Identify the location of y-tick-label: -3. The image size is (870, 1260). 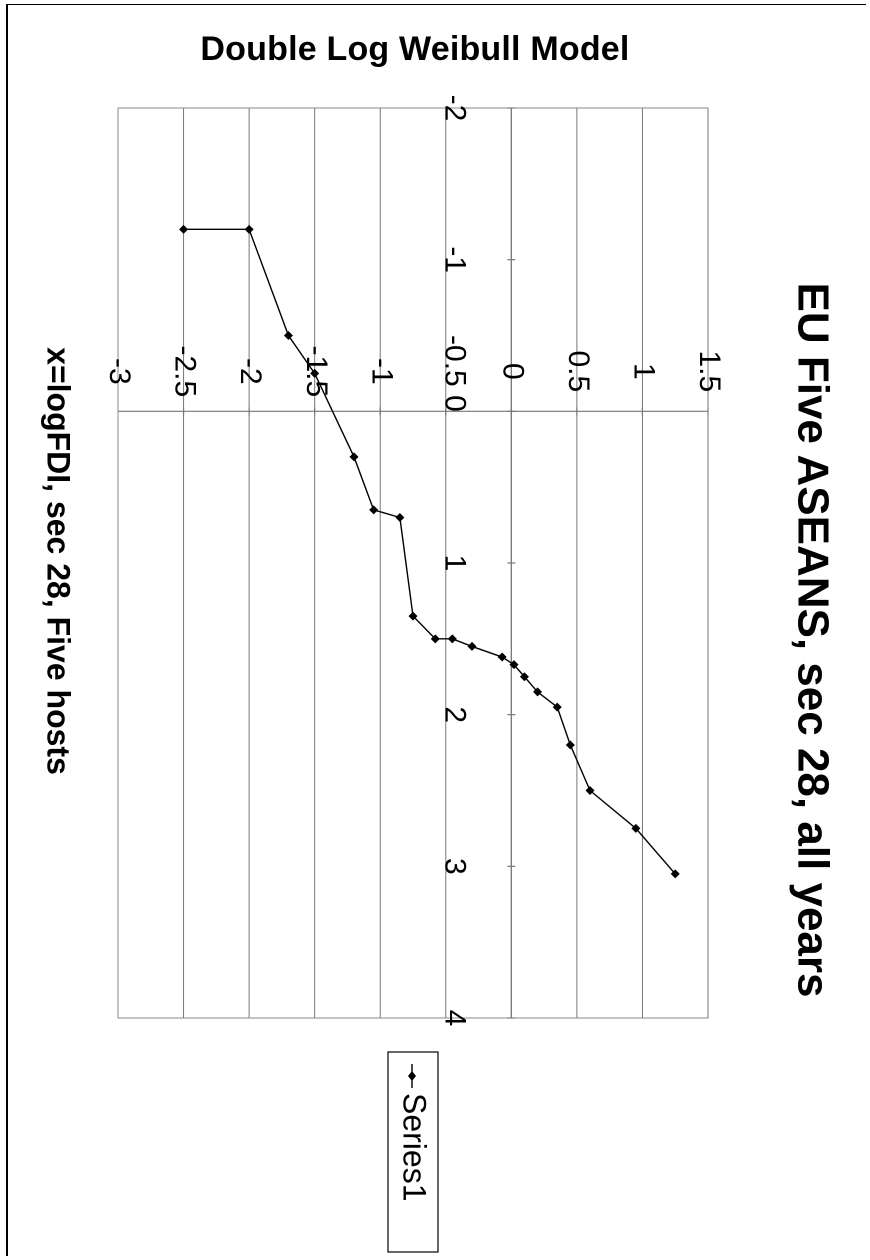
(119, 371).